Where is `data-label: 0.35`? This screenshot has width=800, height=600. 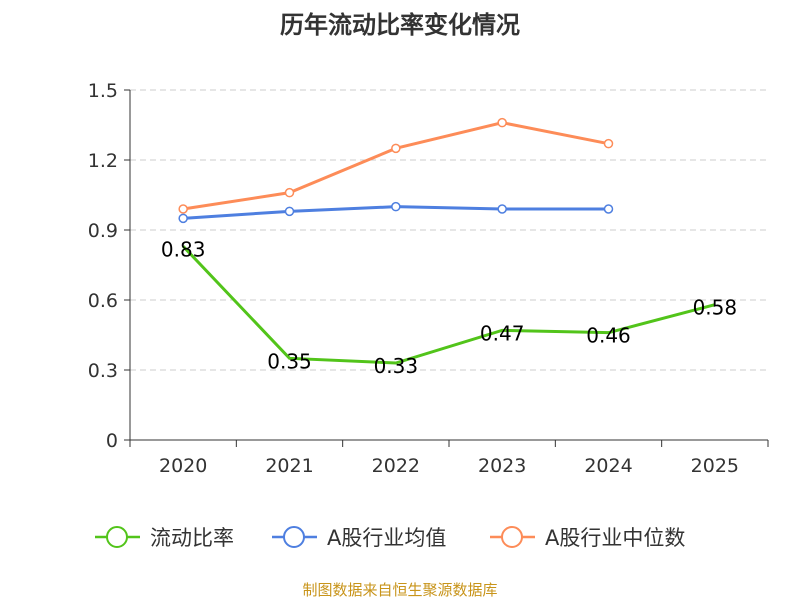
data-label: 0.35 is located at coordinates (289, 361).